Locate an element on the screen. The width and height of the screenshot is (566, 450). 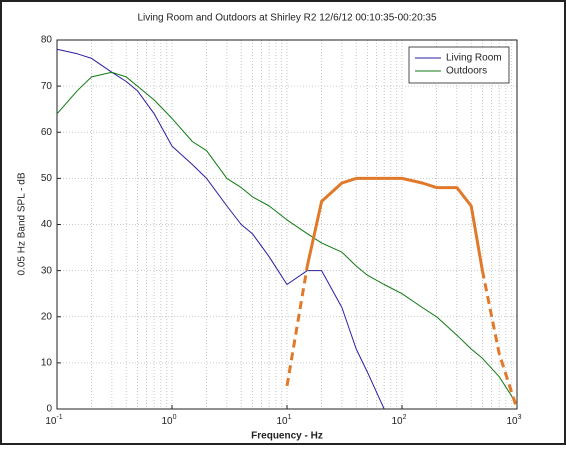
y-tick-label: 0 is located at coordinates (49, 409).